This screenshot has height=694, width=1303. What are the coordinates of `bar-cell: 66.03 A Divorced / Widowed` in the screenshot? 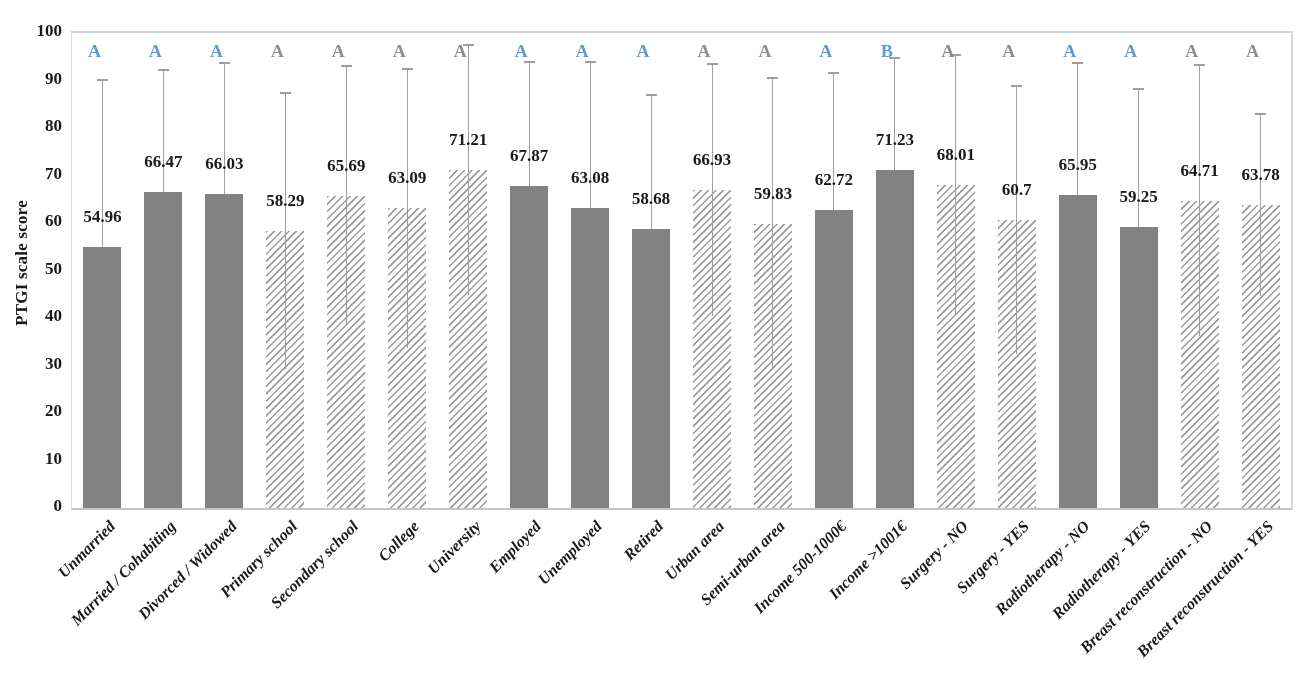 It's located at (195, 328).